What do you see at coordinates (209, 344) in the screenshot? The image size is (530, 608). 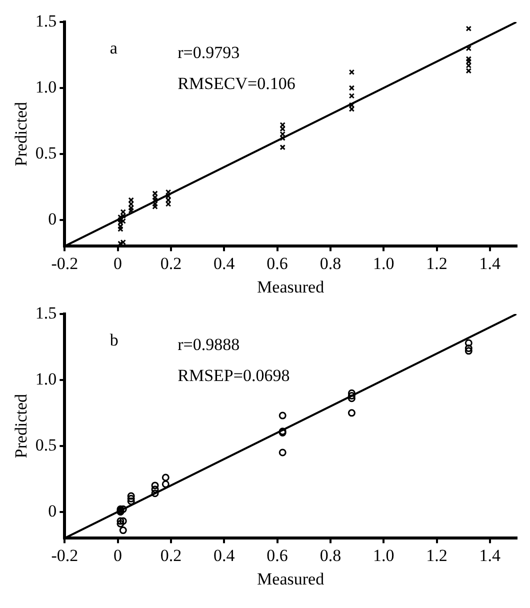 I see `annotation: r=0.9888` at bounding box center [209, 344].